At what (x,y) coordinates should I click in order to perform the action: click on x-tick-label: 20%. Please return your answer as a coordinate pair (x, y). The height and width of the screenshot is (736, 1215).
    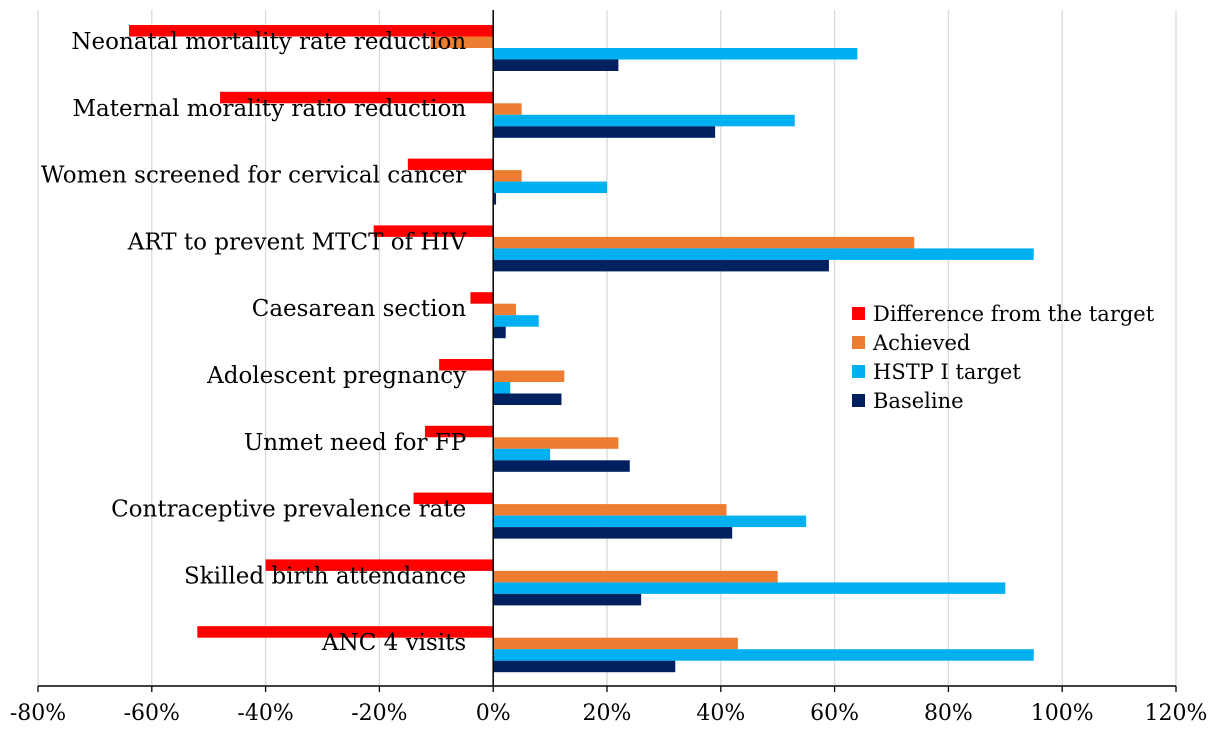
    Looking at the image, I should click on (607, 713).